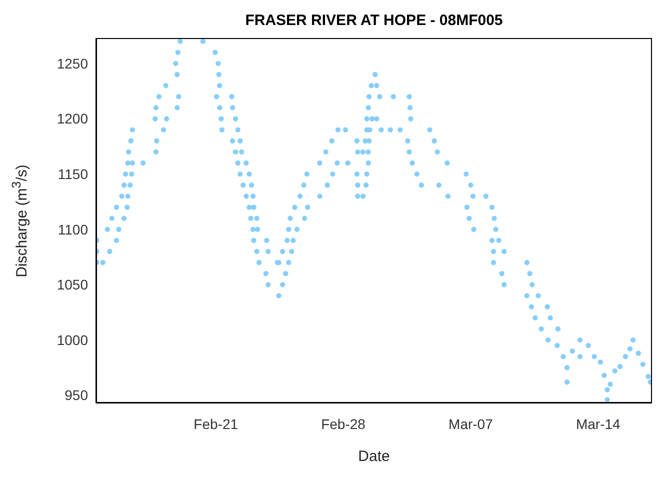  I want to click on y-tick-label: 1200, so click(72, 118).